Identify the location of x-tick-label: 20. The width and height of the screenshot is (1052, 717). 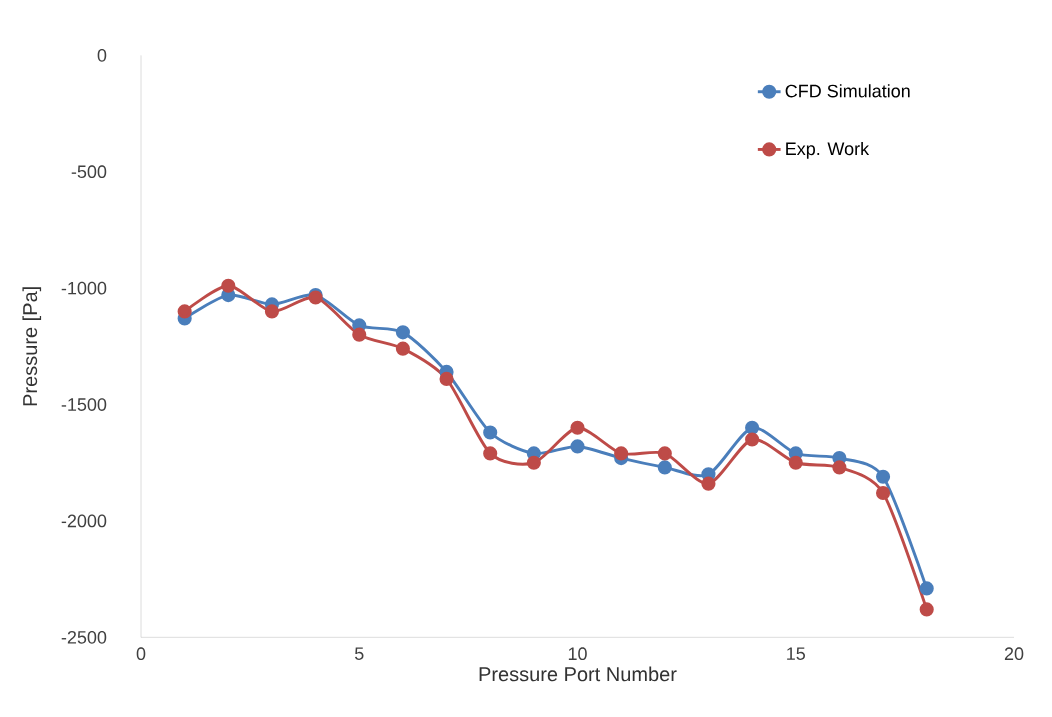
(1014, 653).